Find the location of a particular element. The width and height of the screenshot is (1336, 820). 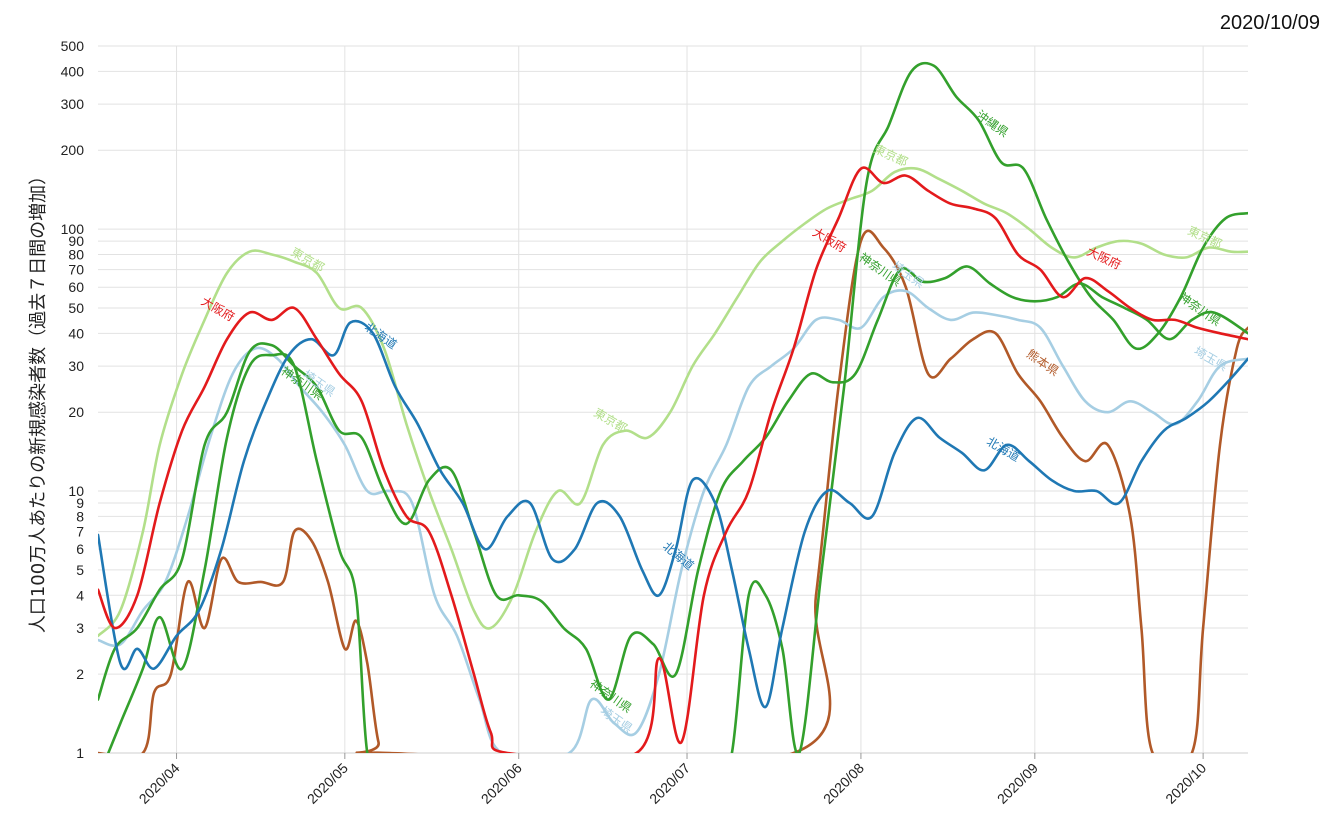

series-label: 大阪府 is located at coordinates (1104, 257).